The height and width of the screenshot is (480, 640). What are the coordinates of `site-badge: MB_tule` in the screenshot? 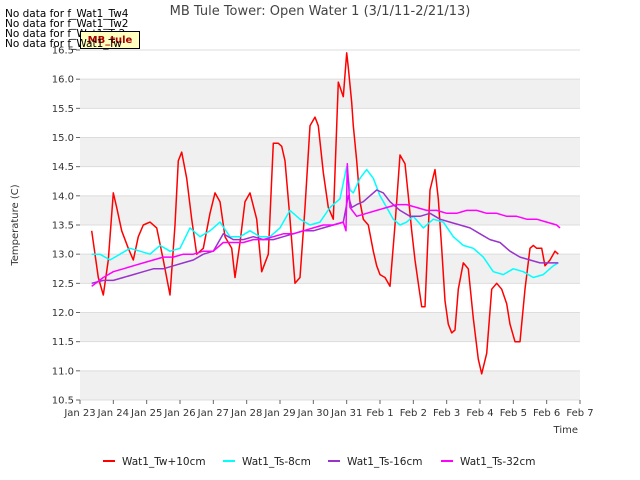 It's located at (110, 40).